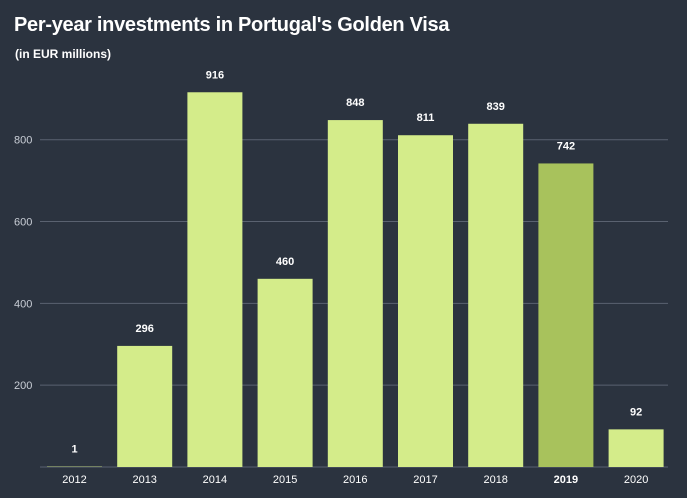  Describe the element at coordinates (425, 301) in the screenshot. I see `bar-2017` at that location.